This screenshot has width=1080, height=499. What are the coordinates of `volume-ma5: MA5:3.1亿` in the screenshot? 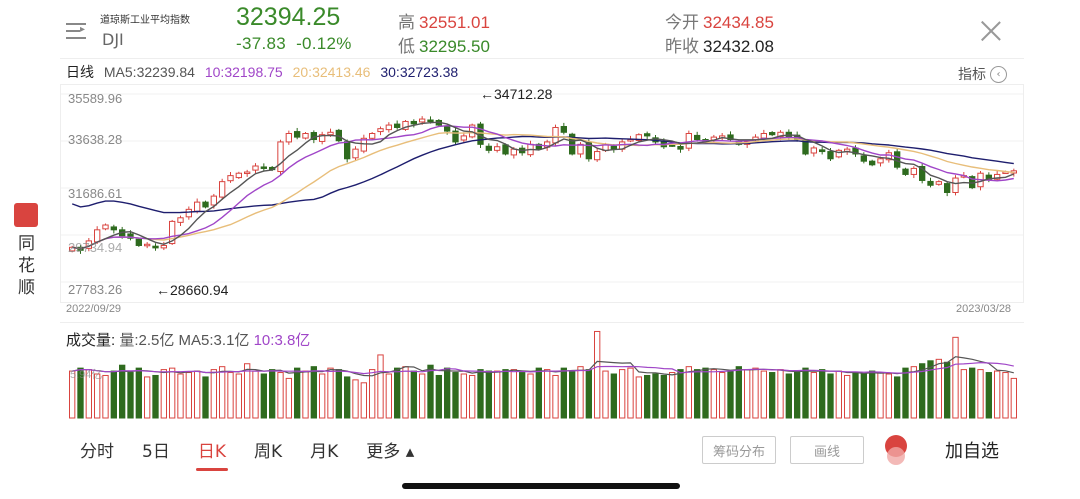 It's located at (214, 340).